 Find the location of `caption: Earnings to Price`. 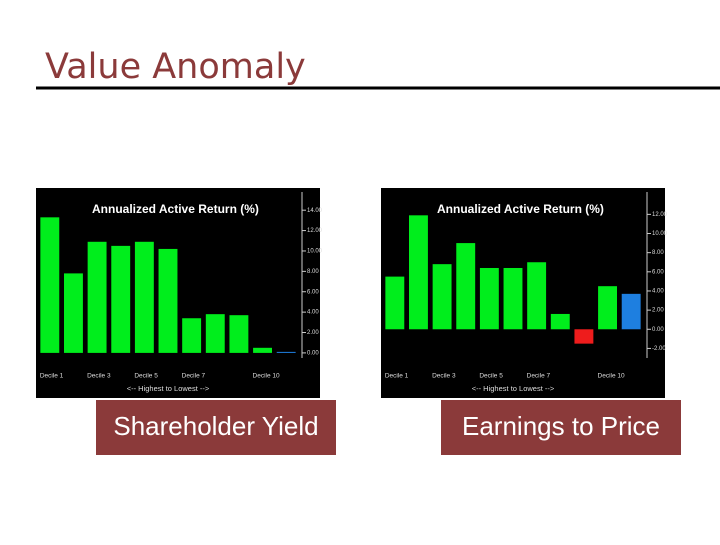

caption: Earnings to Price is located at coordinates (561, 426).